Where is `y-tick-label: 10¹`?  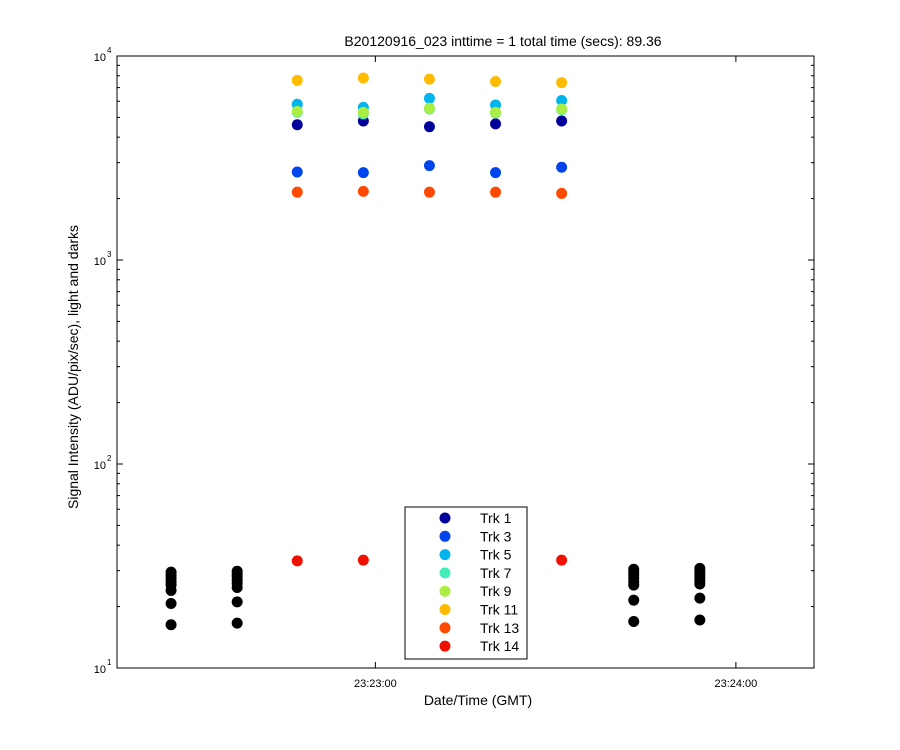 y-tick-label: 10¹ is located at coordinates (103, 667).